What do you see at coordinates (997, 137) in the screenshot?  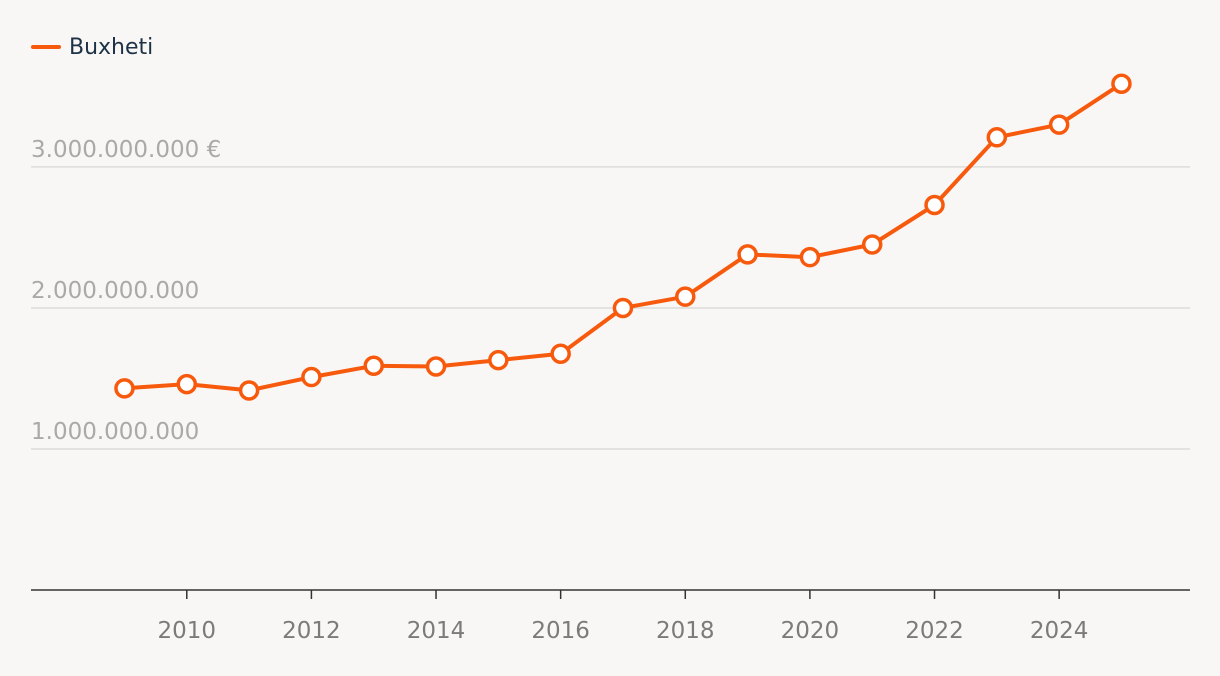 I see `data-point-2023` at bounding box center [997, 137].